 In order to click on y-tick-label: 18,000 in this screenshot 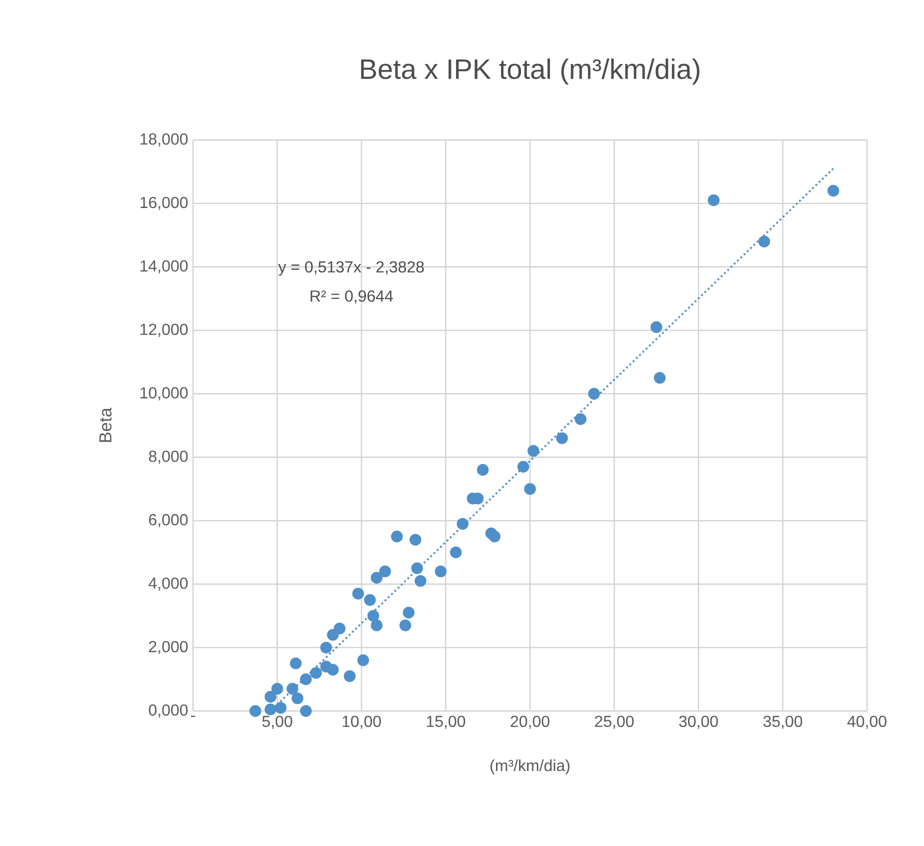, I will do `click(164, 140)`.